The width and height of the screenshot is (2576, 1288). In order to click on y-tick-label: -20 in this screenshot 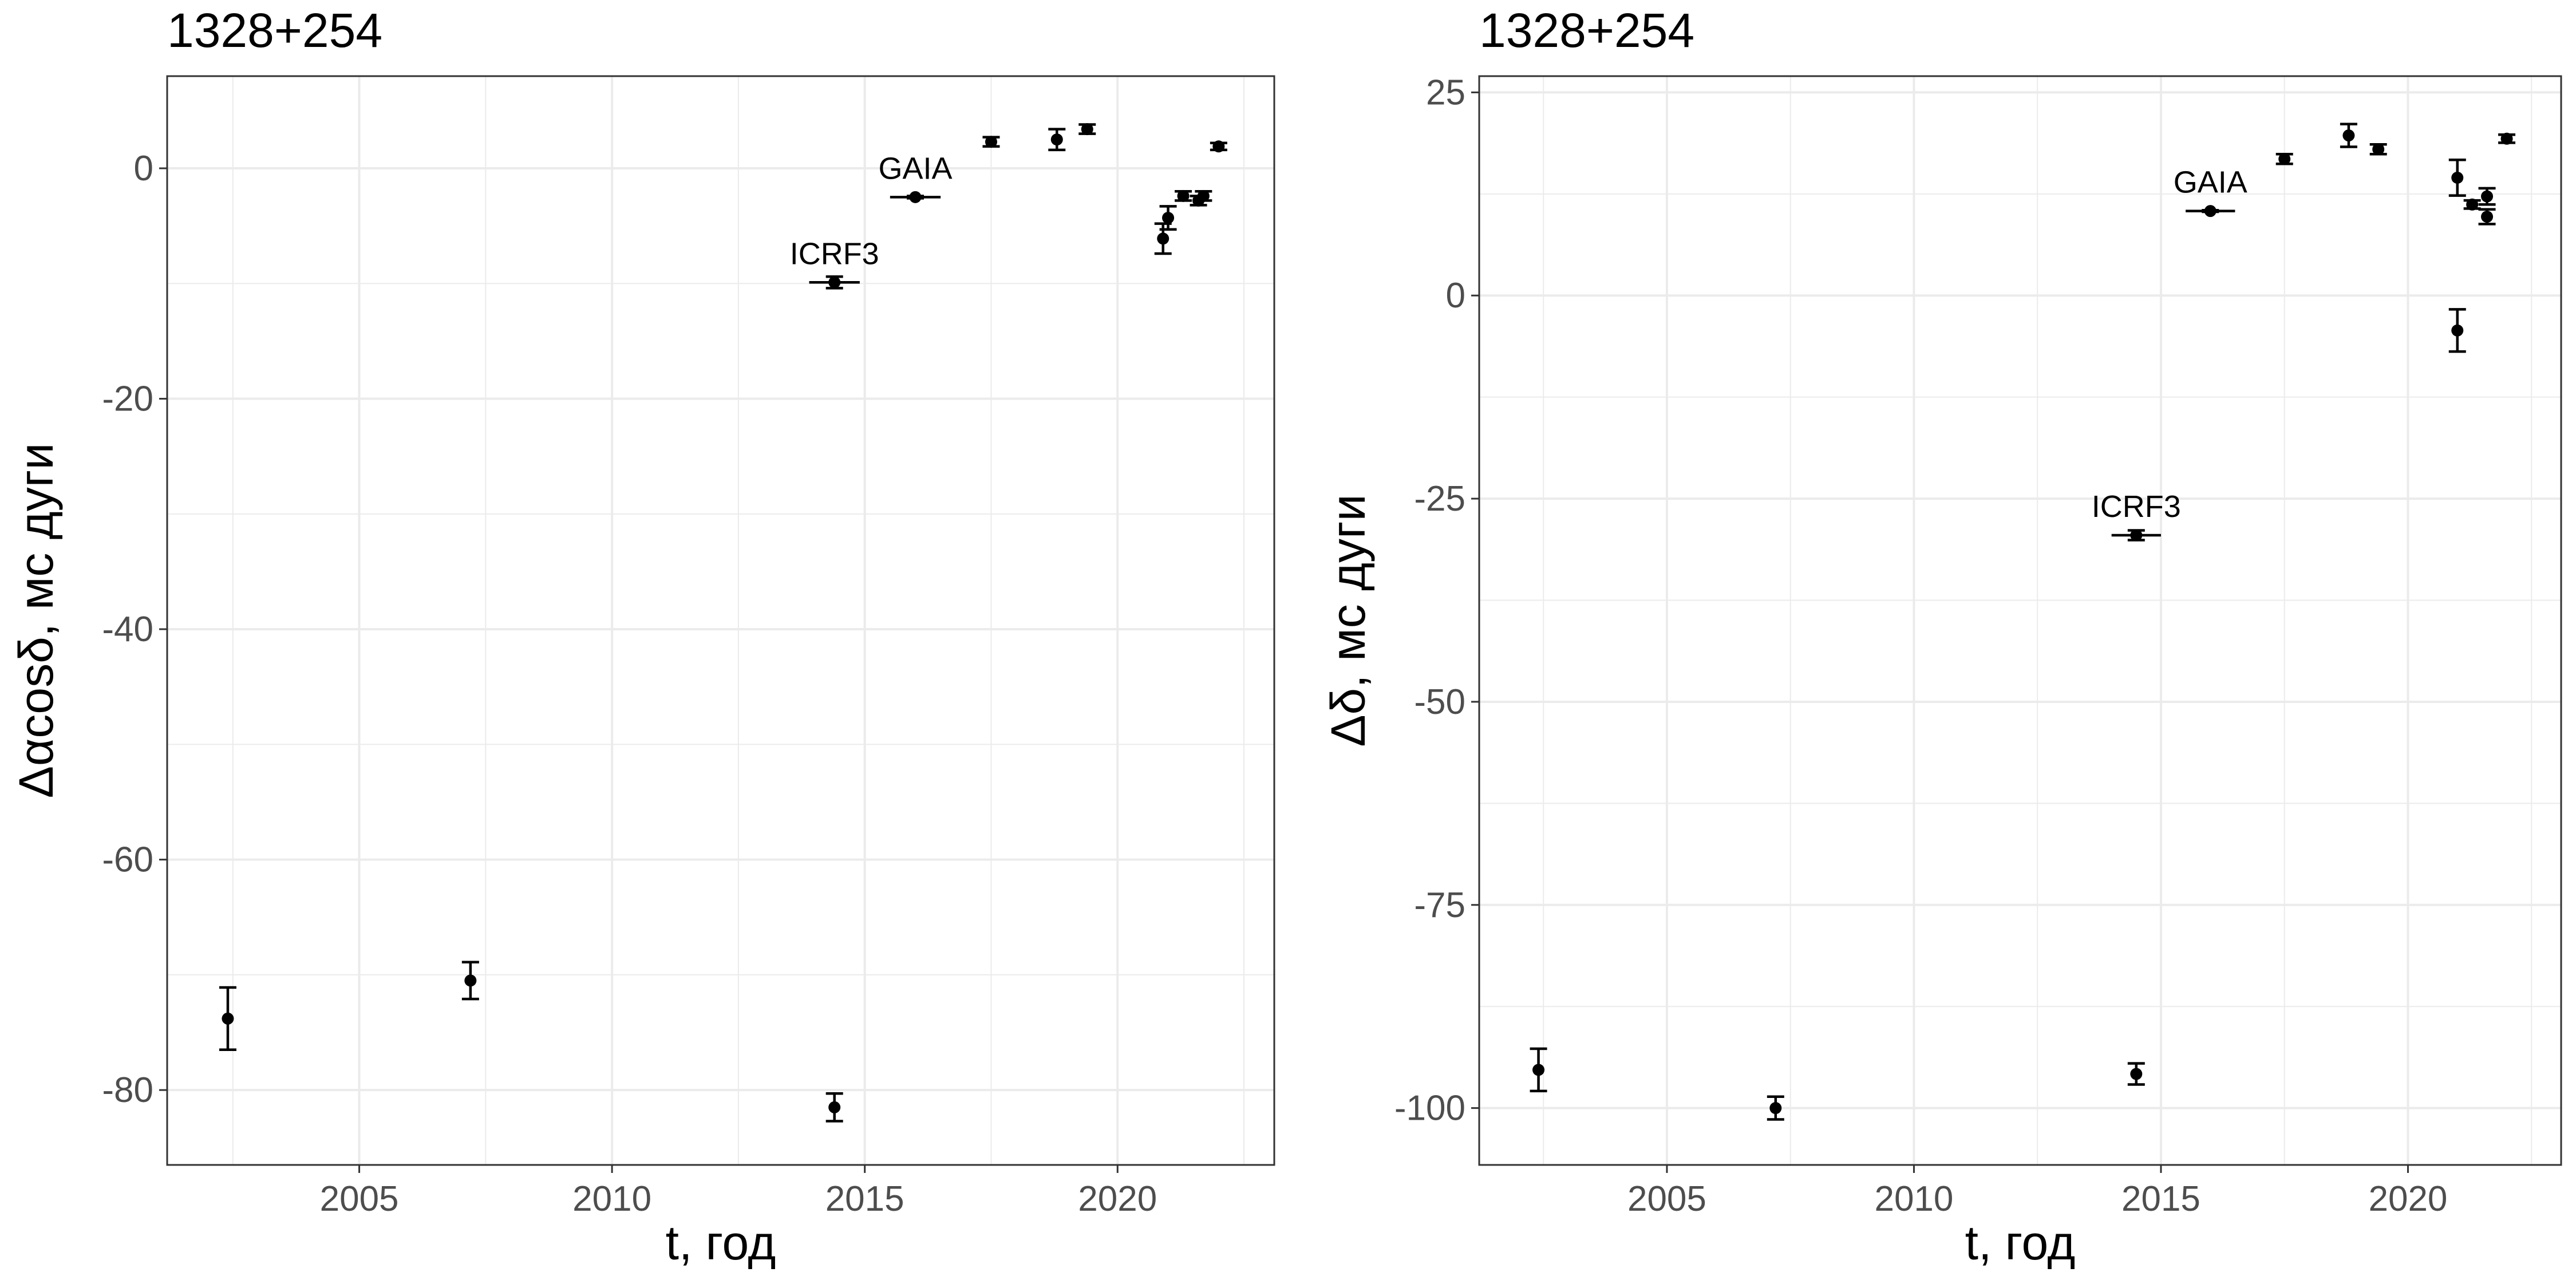, I will do `click(127, 399)`.